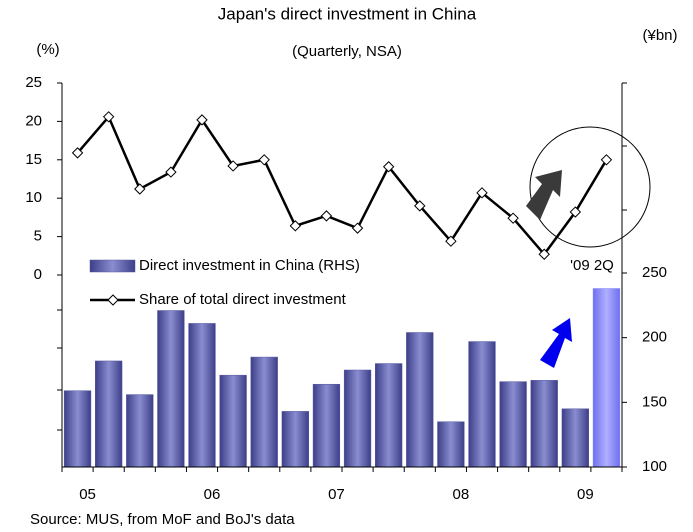 The width and height of the screenshot is (693, 532). I want to click on x-tick-label: 06, so click(212, 494).